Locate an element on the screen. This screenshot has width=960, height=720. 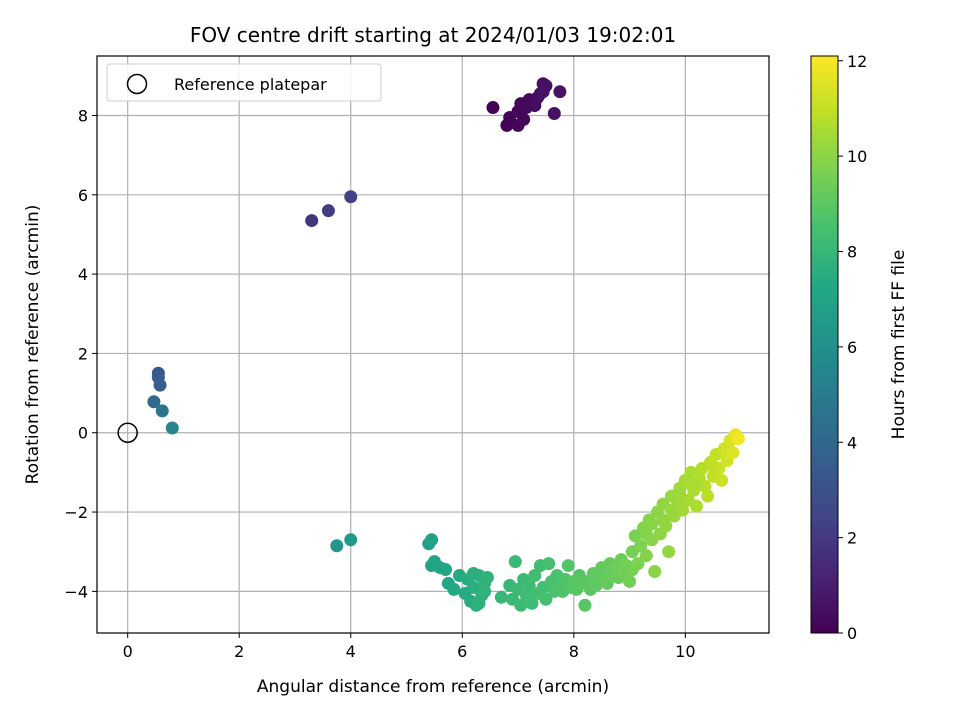
colorbar-tick-label: 8 is located at coordinates (852, 252).